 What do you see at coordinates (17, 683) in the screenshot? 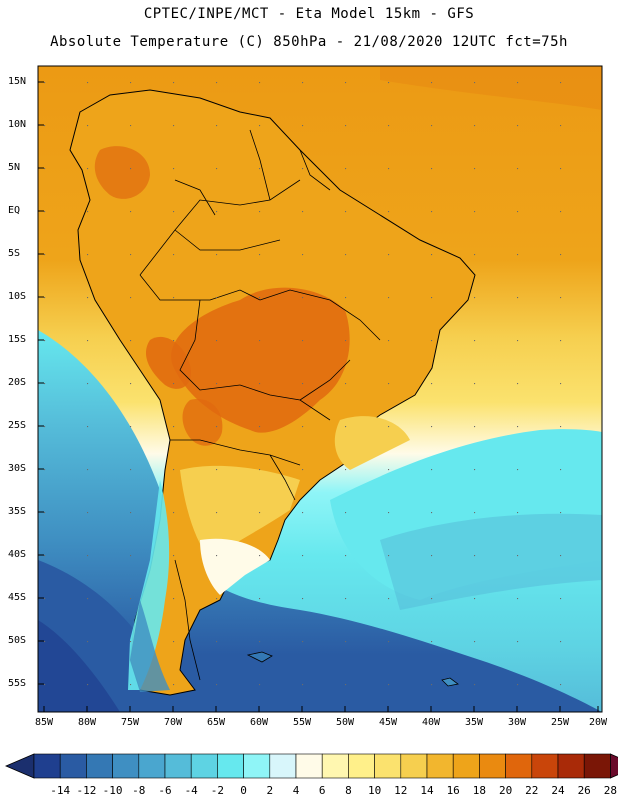
I see `lat-label: 55S` at bounding box center [17, 683].